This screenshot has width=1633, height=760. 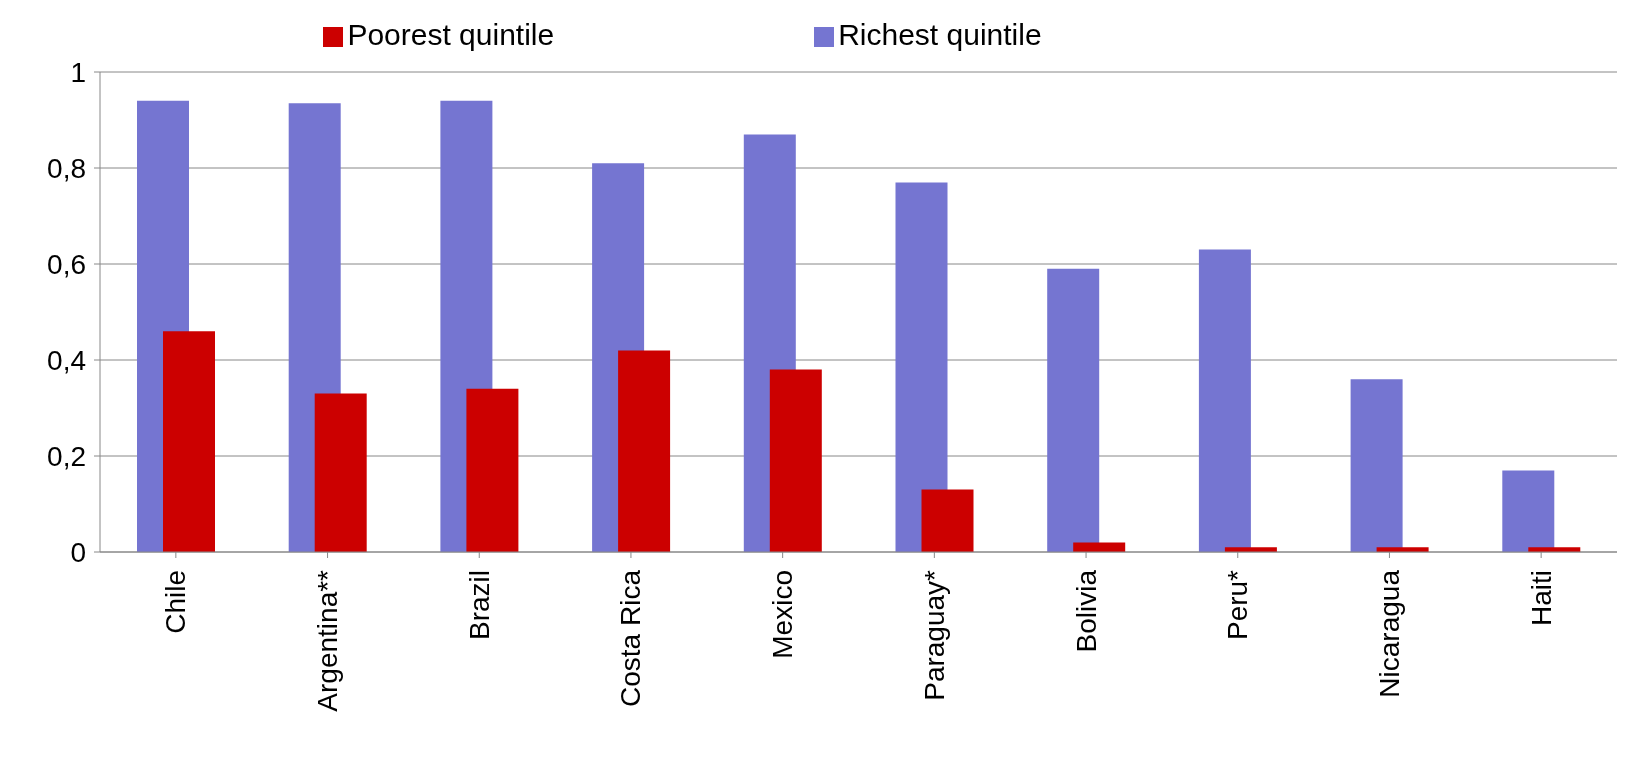 What do you see at coordinates (940, 34) in the screenshot?
I see `legend-label: Richest quintile` at bounding box center [940, 34].